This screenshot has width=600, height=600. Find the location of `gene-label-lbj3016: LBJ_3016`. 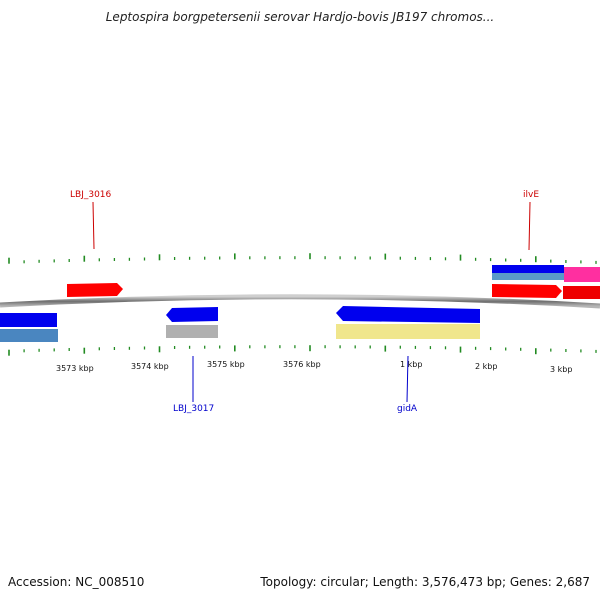

gene-label-lbj3016: LBJ_3016 is located at coordinates (91, 195).